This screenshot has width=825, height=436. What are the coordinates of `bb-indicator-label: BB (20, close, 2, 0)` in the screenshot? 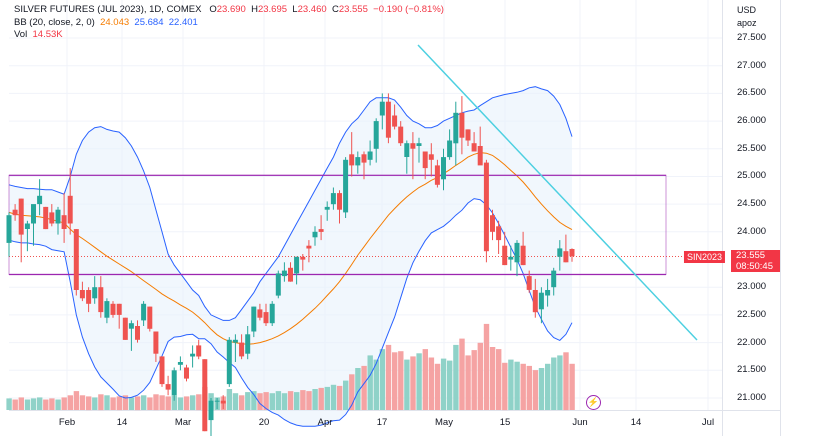 It's located at (54, 22).